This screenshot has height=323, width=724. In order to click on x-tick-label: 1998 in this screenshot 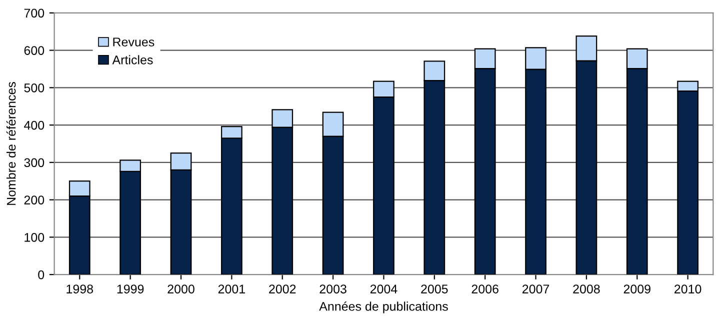, I will do `click(79, 289)`.